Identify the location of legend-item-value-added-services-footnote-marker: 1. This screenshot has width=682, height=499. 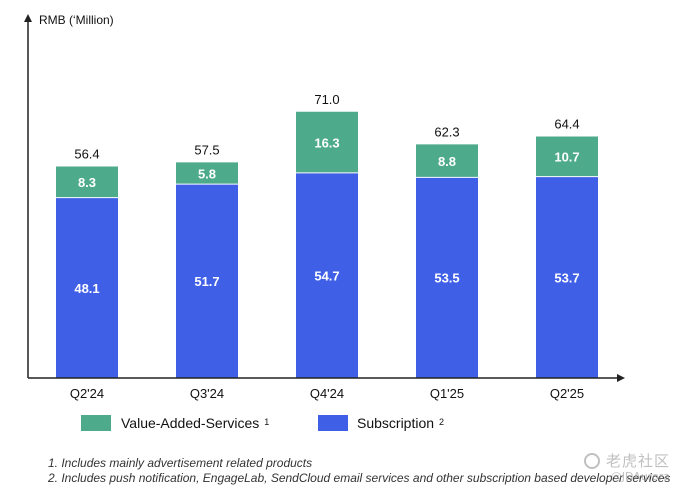
(266, 422).